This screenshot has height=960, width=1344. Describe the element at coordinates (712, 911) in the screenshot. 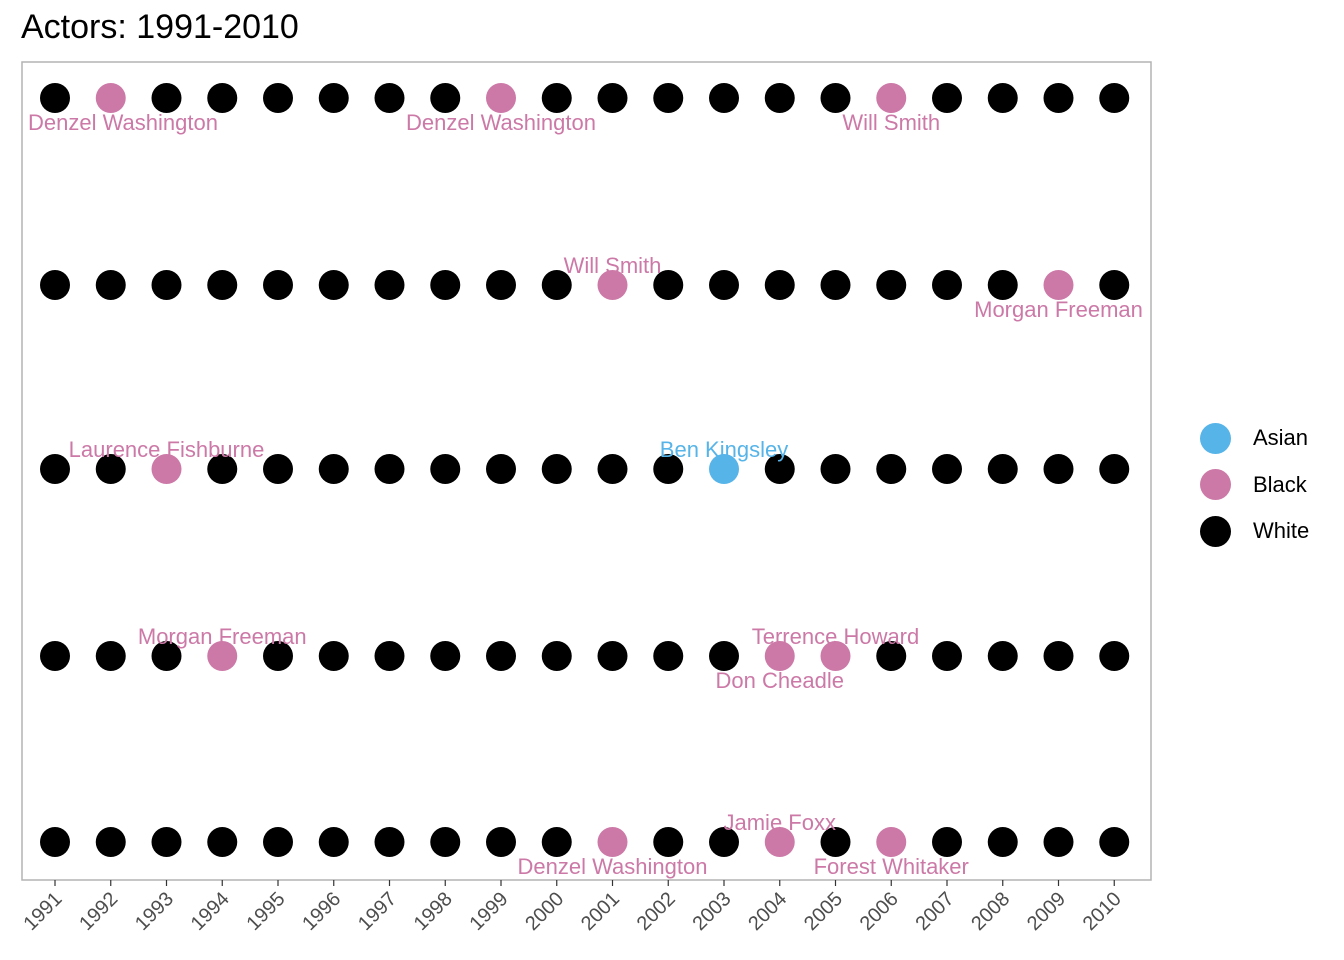

I see `x-tick-label: 2003` at that location.